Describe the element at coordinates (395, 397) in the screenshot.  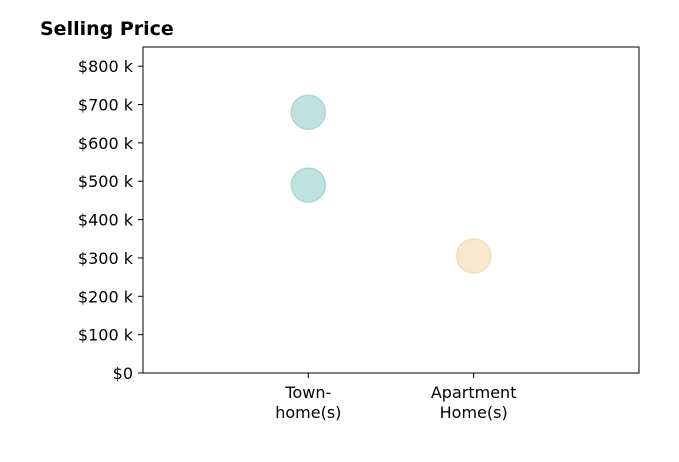
I see `x-axis: Town-home(s) Apartment Home(s)` at that location.